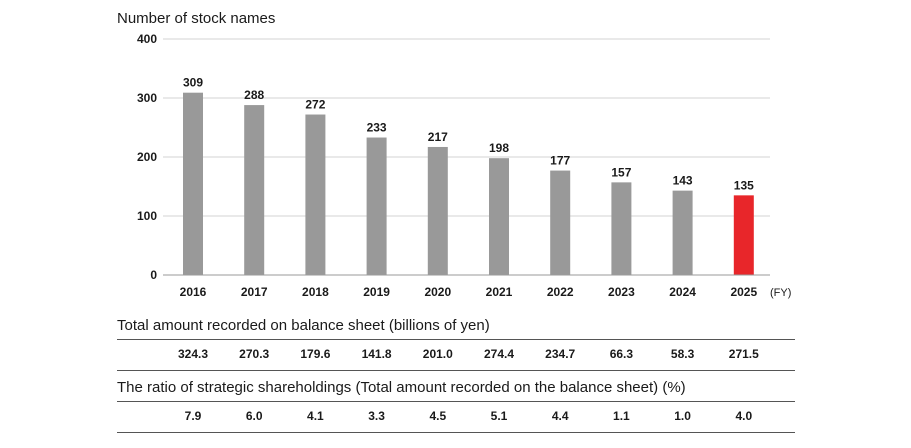  I want to click on balance-sheet-value: 141.8, so click(376, 354).